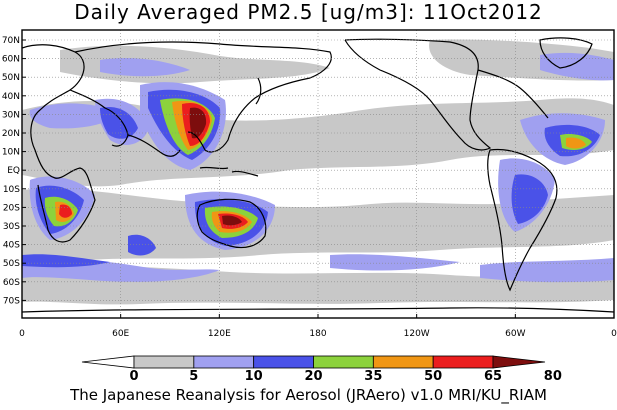  Describe the element at coordinates (11, 97) in the screenshot. I see `lat-label: 40N` at that location.